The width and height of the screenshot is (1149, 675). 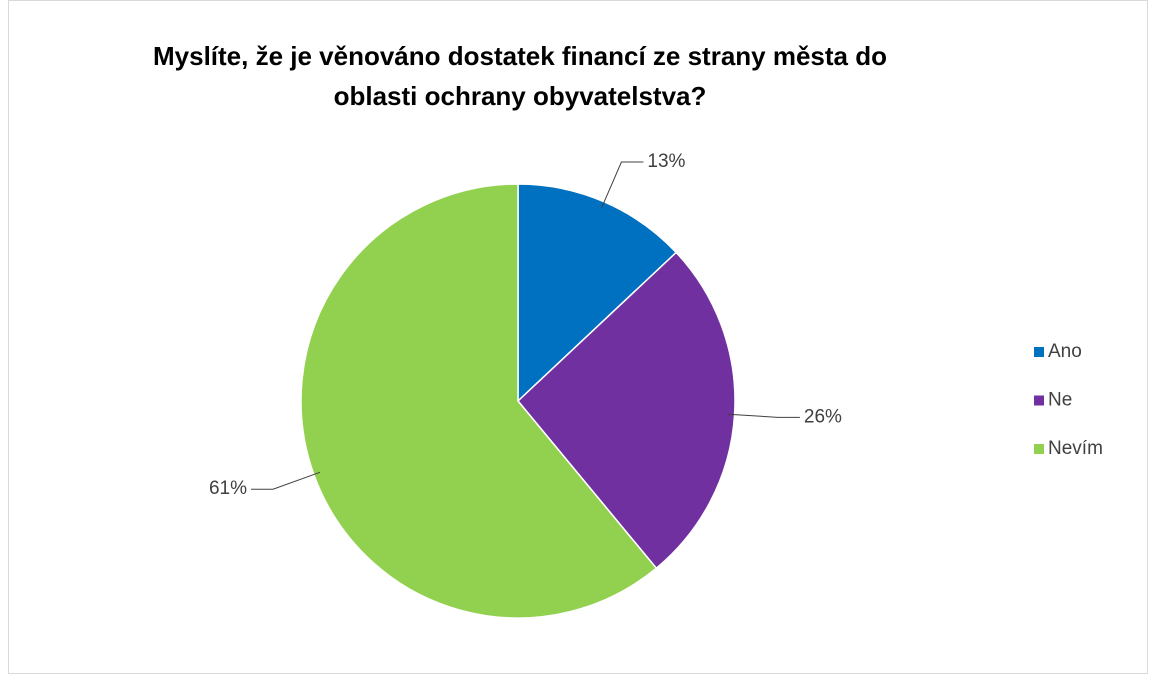 I want to click on data-label: 26%, so click(x=823, y=416).